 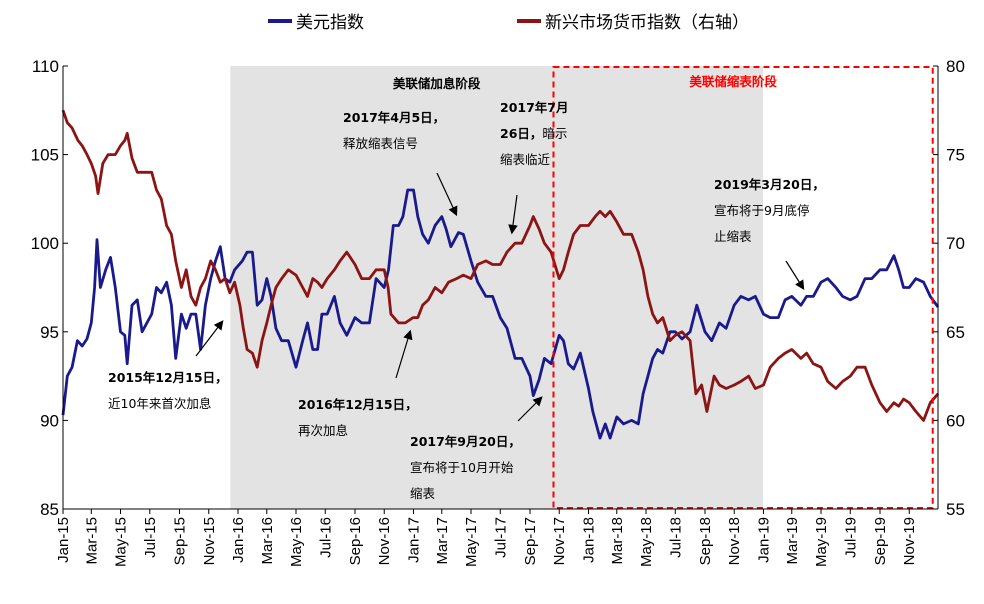 I want to click on legend-label: 新兴市场货币指数（右轴）, so click(x=647, y=23).